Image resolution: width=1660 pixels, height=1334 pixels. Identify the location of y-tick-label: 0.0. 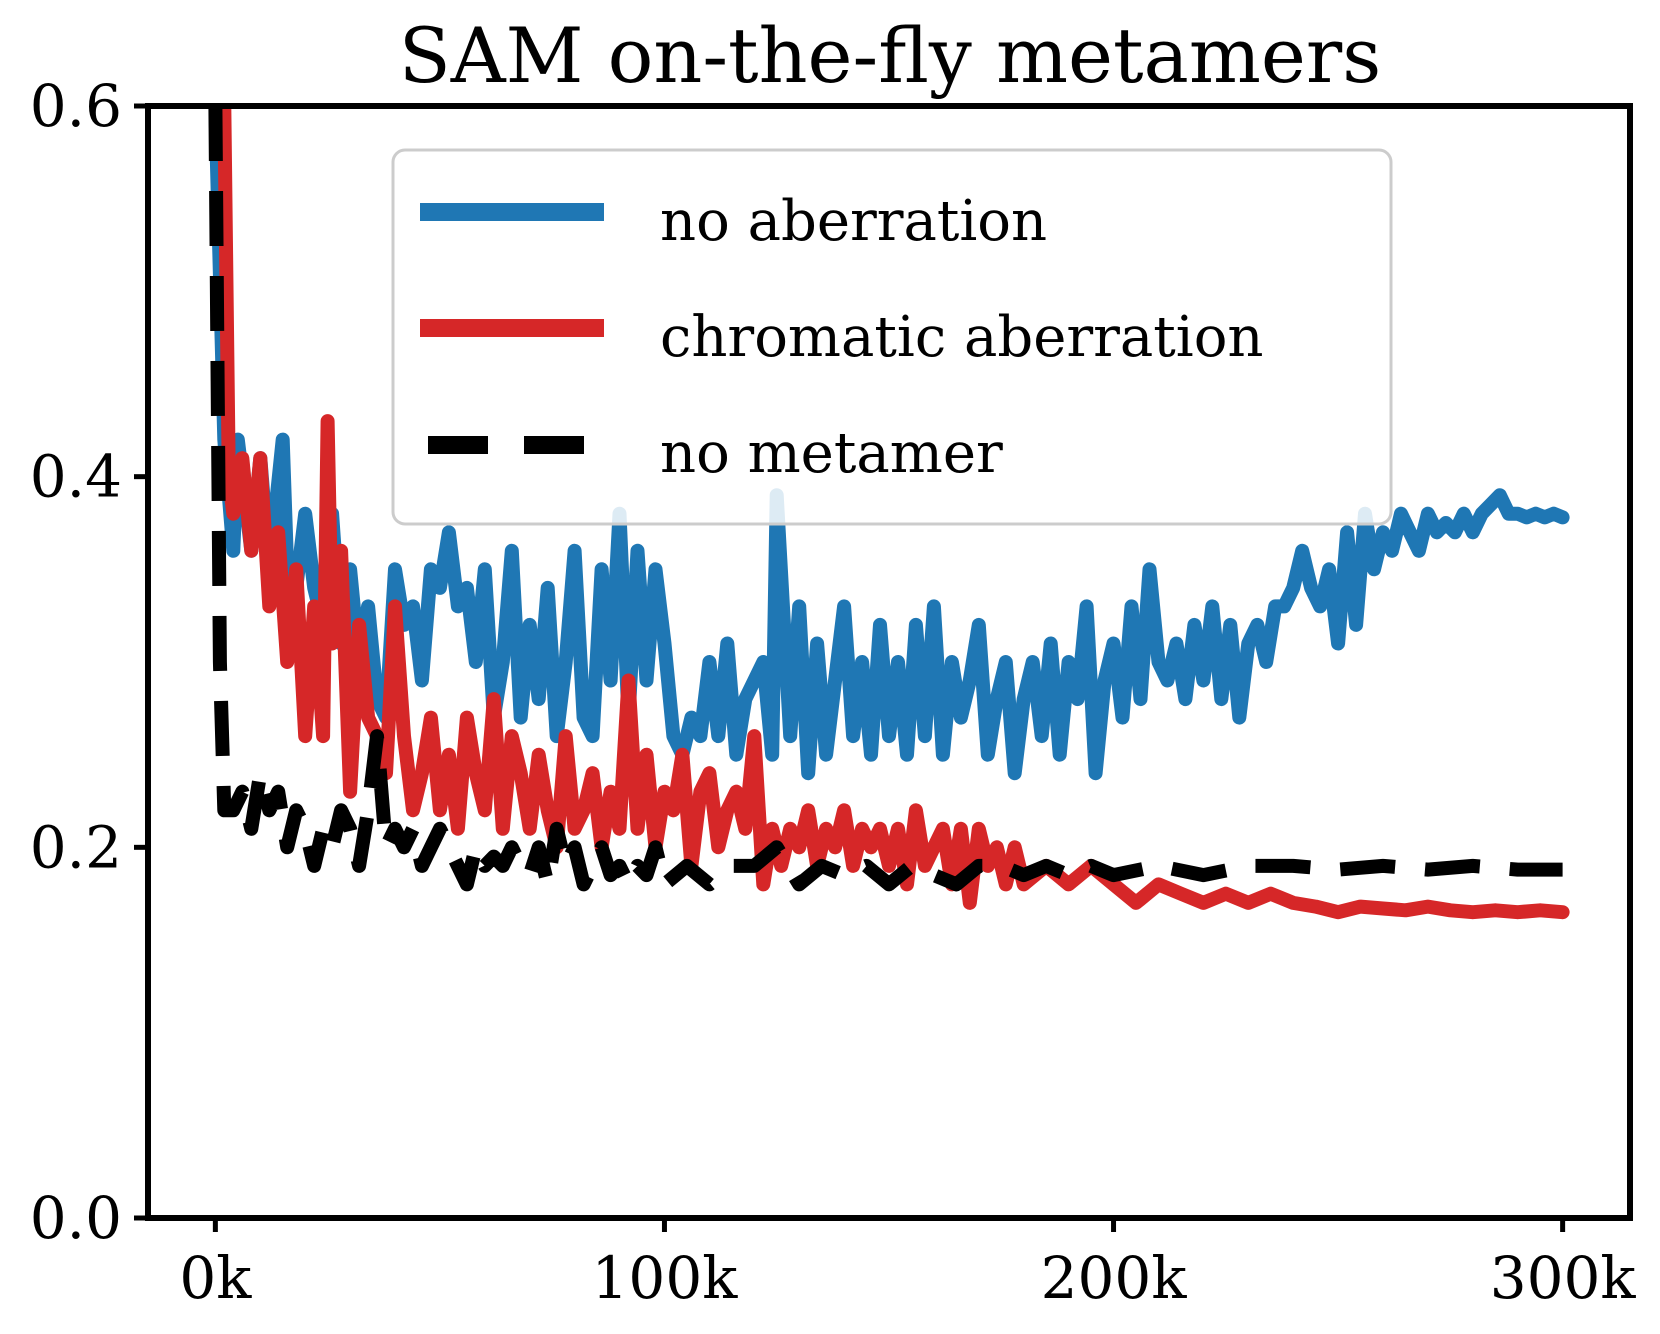
(76, 1218).